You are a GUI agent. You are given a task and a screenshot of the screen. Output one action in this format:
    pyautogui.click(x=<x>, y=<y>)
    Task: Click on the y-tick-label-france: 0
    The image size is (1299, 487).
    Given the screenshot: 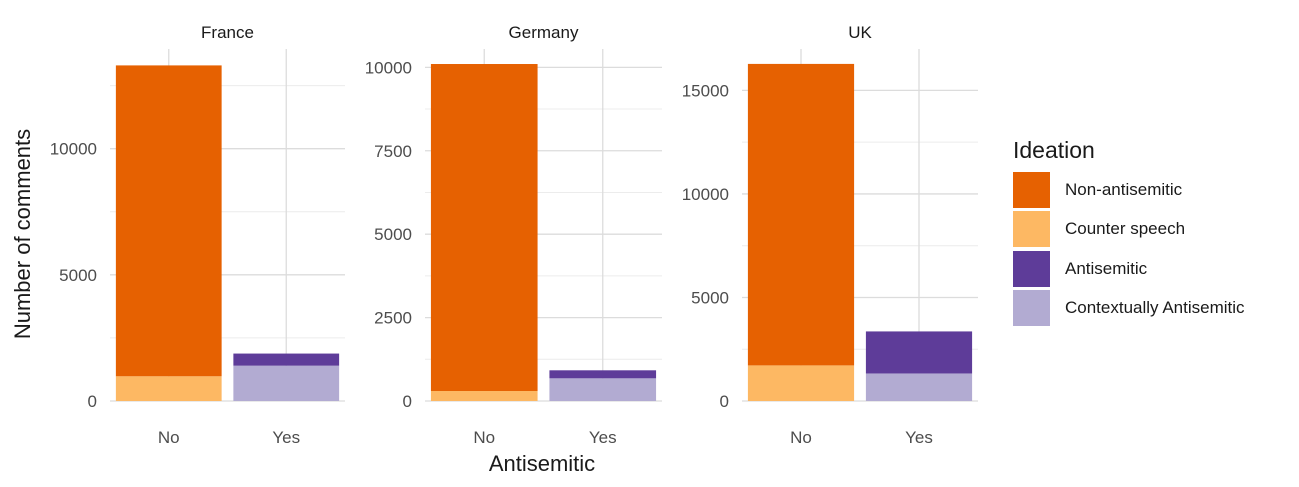 What is the action you would take?
    pyautogui.click(x=92, y=401)
    